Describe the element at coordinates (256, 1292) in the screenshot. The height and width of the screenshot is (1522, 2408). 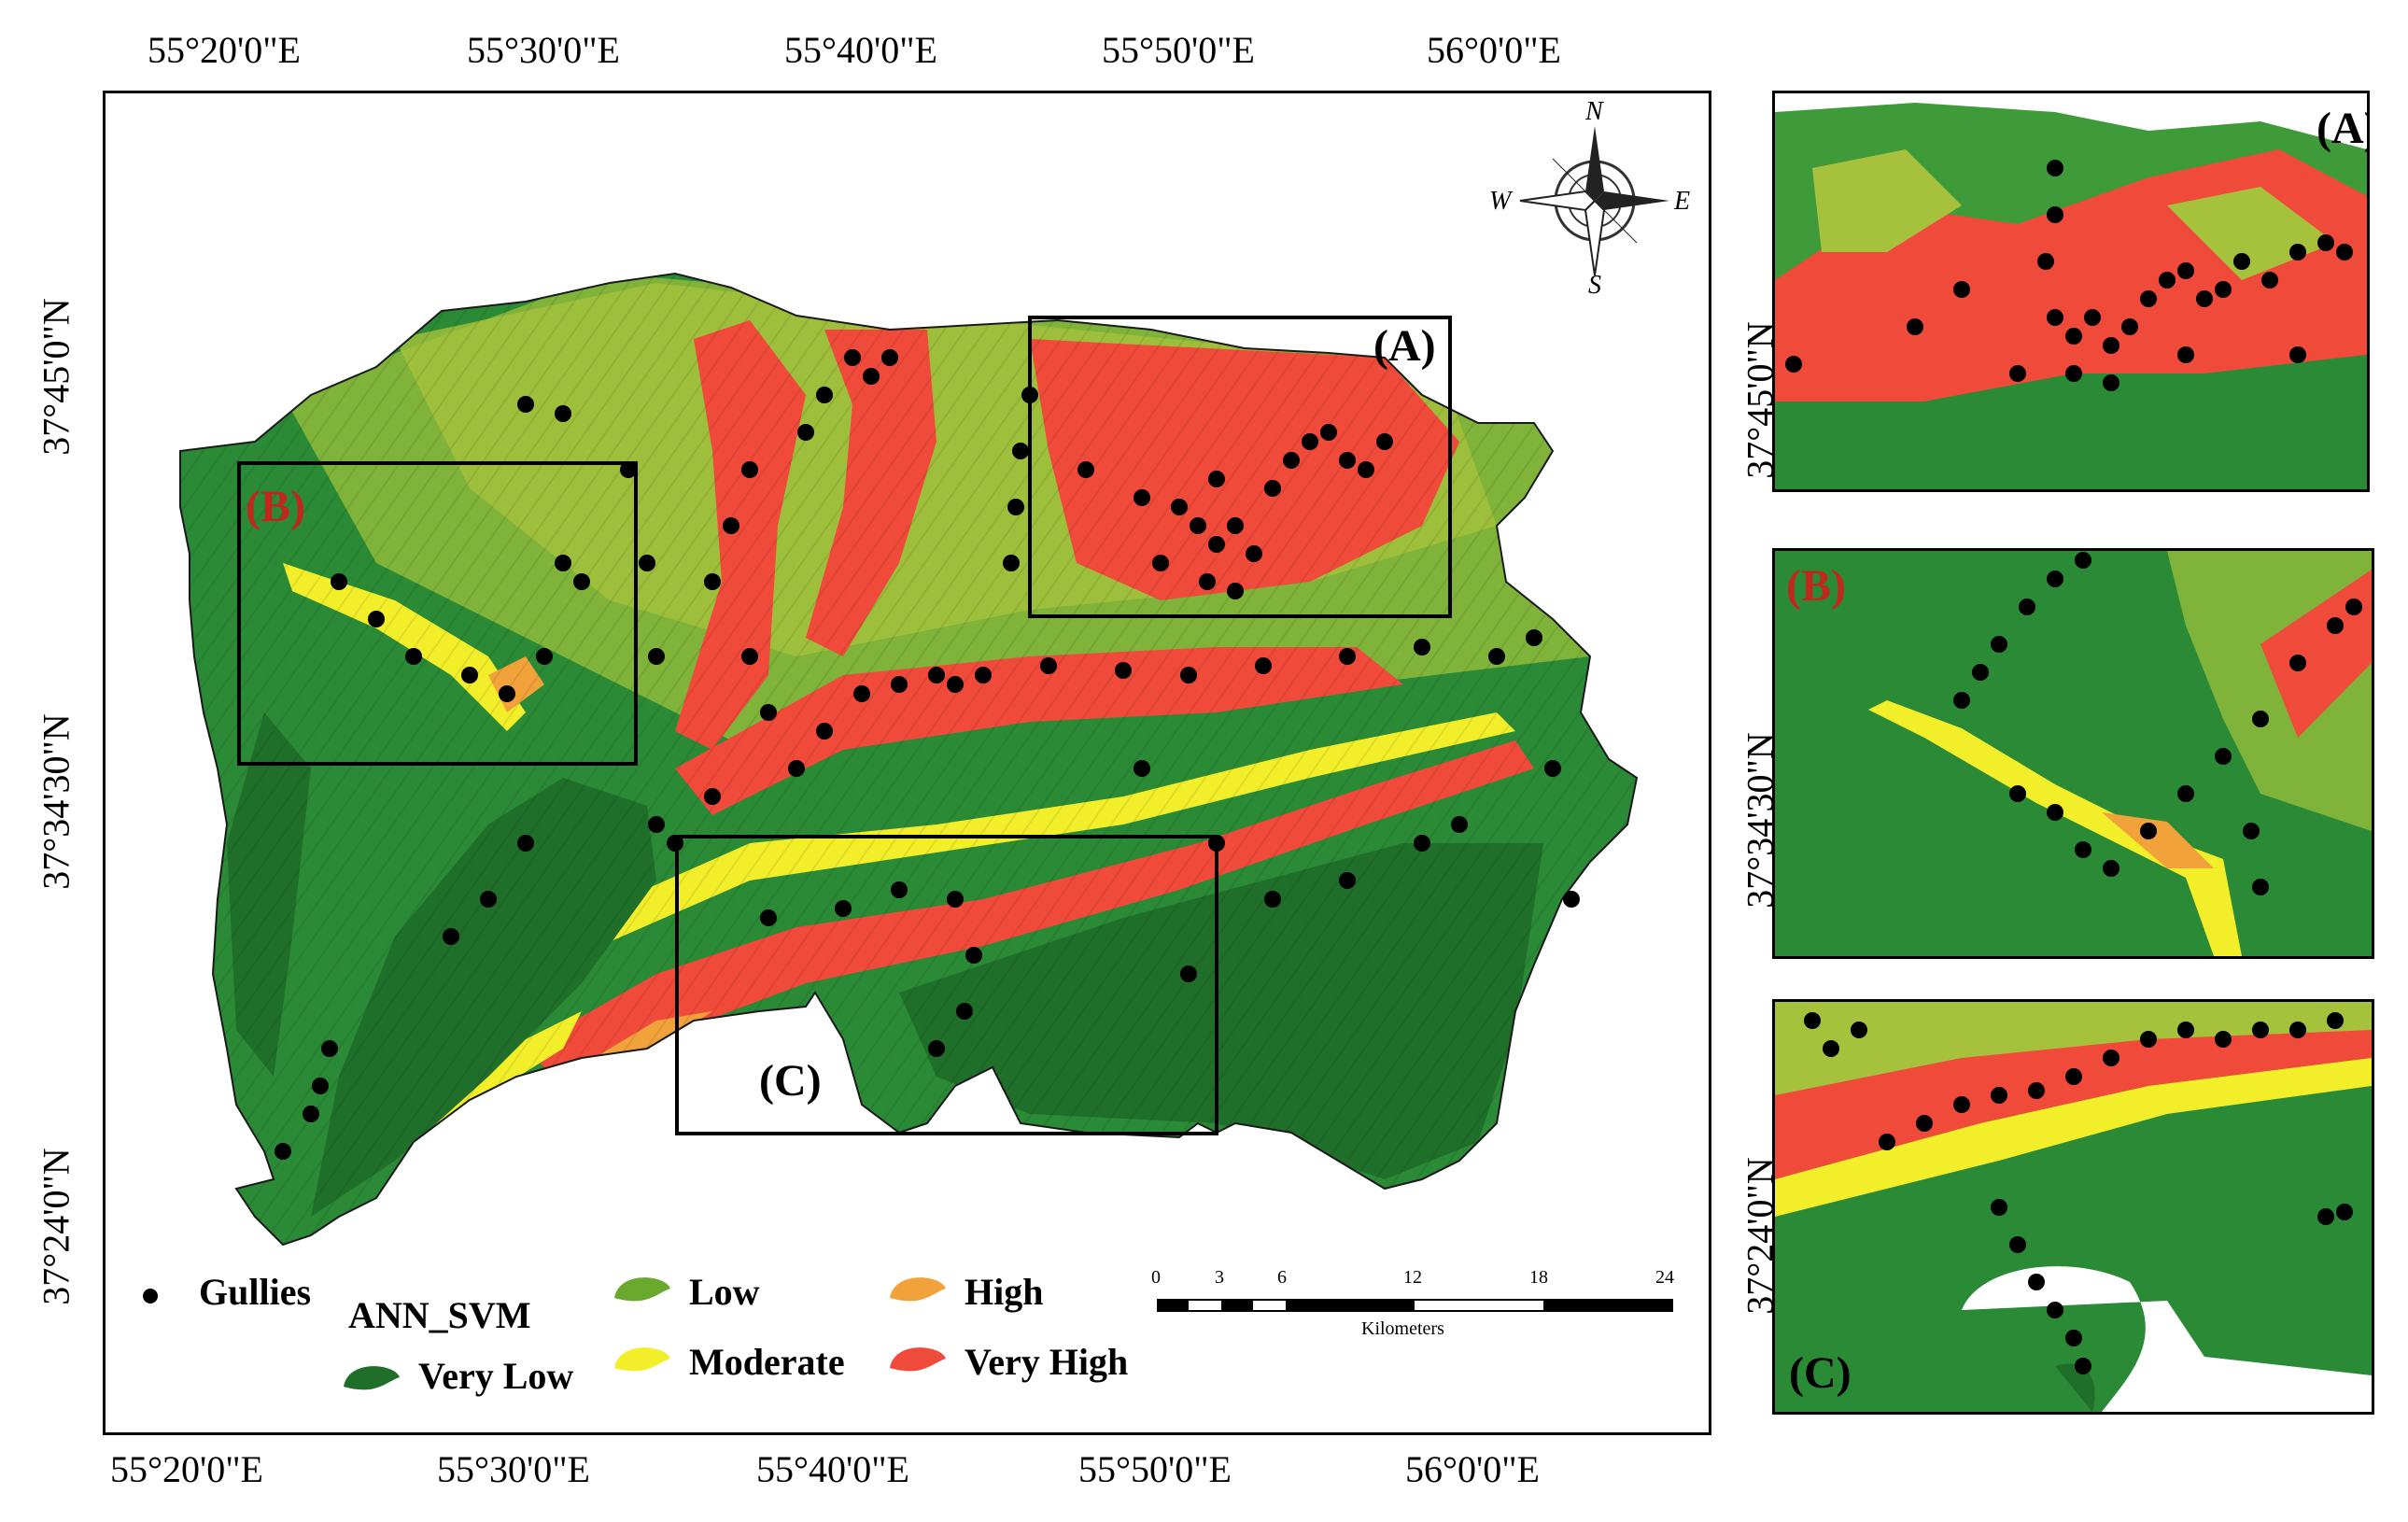
I see `legend-gullies-label: Gullies` at that location.